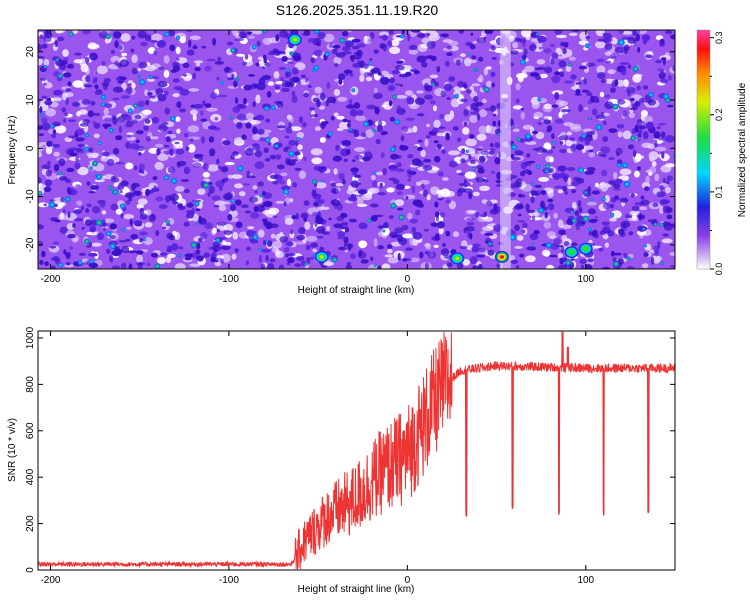 The image size is (750, 600). Describe the element at coordinates (719, 269) in the screenshot. I see `colorbar-tick-label: 0.0` at that location.